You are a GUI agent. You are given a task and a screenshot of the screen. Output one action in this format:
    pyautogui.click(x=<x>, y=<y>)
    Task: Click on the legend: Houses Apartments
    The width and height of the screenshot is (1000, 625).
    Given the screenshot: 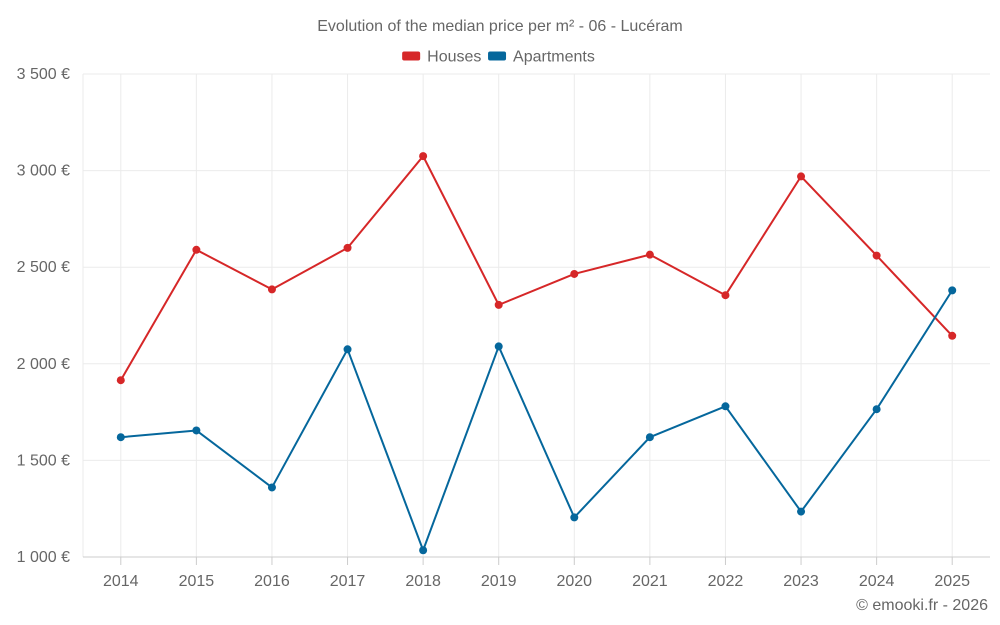 What is the action you would take?
    pyautogui.click(x=498, y=57)
    